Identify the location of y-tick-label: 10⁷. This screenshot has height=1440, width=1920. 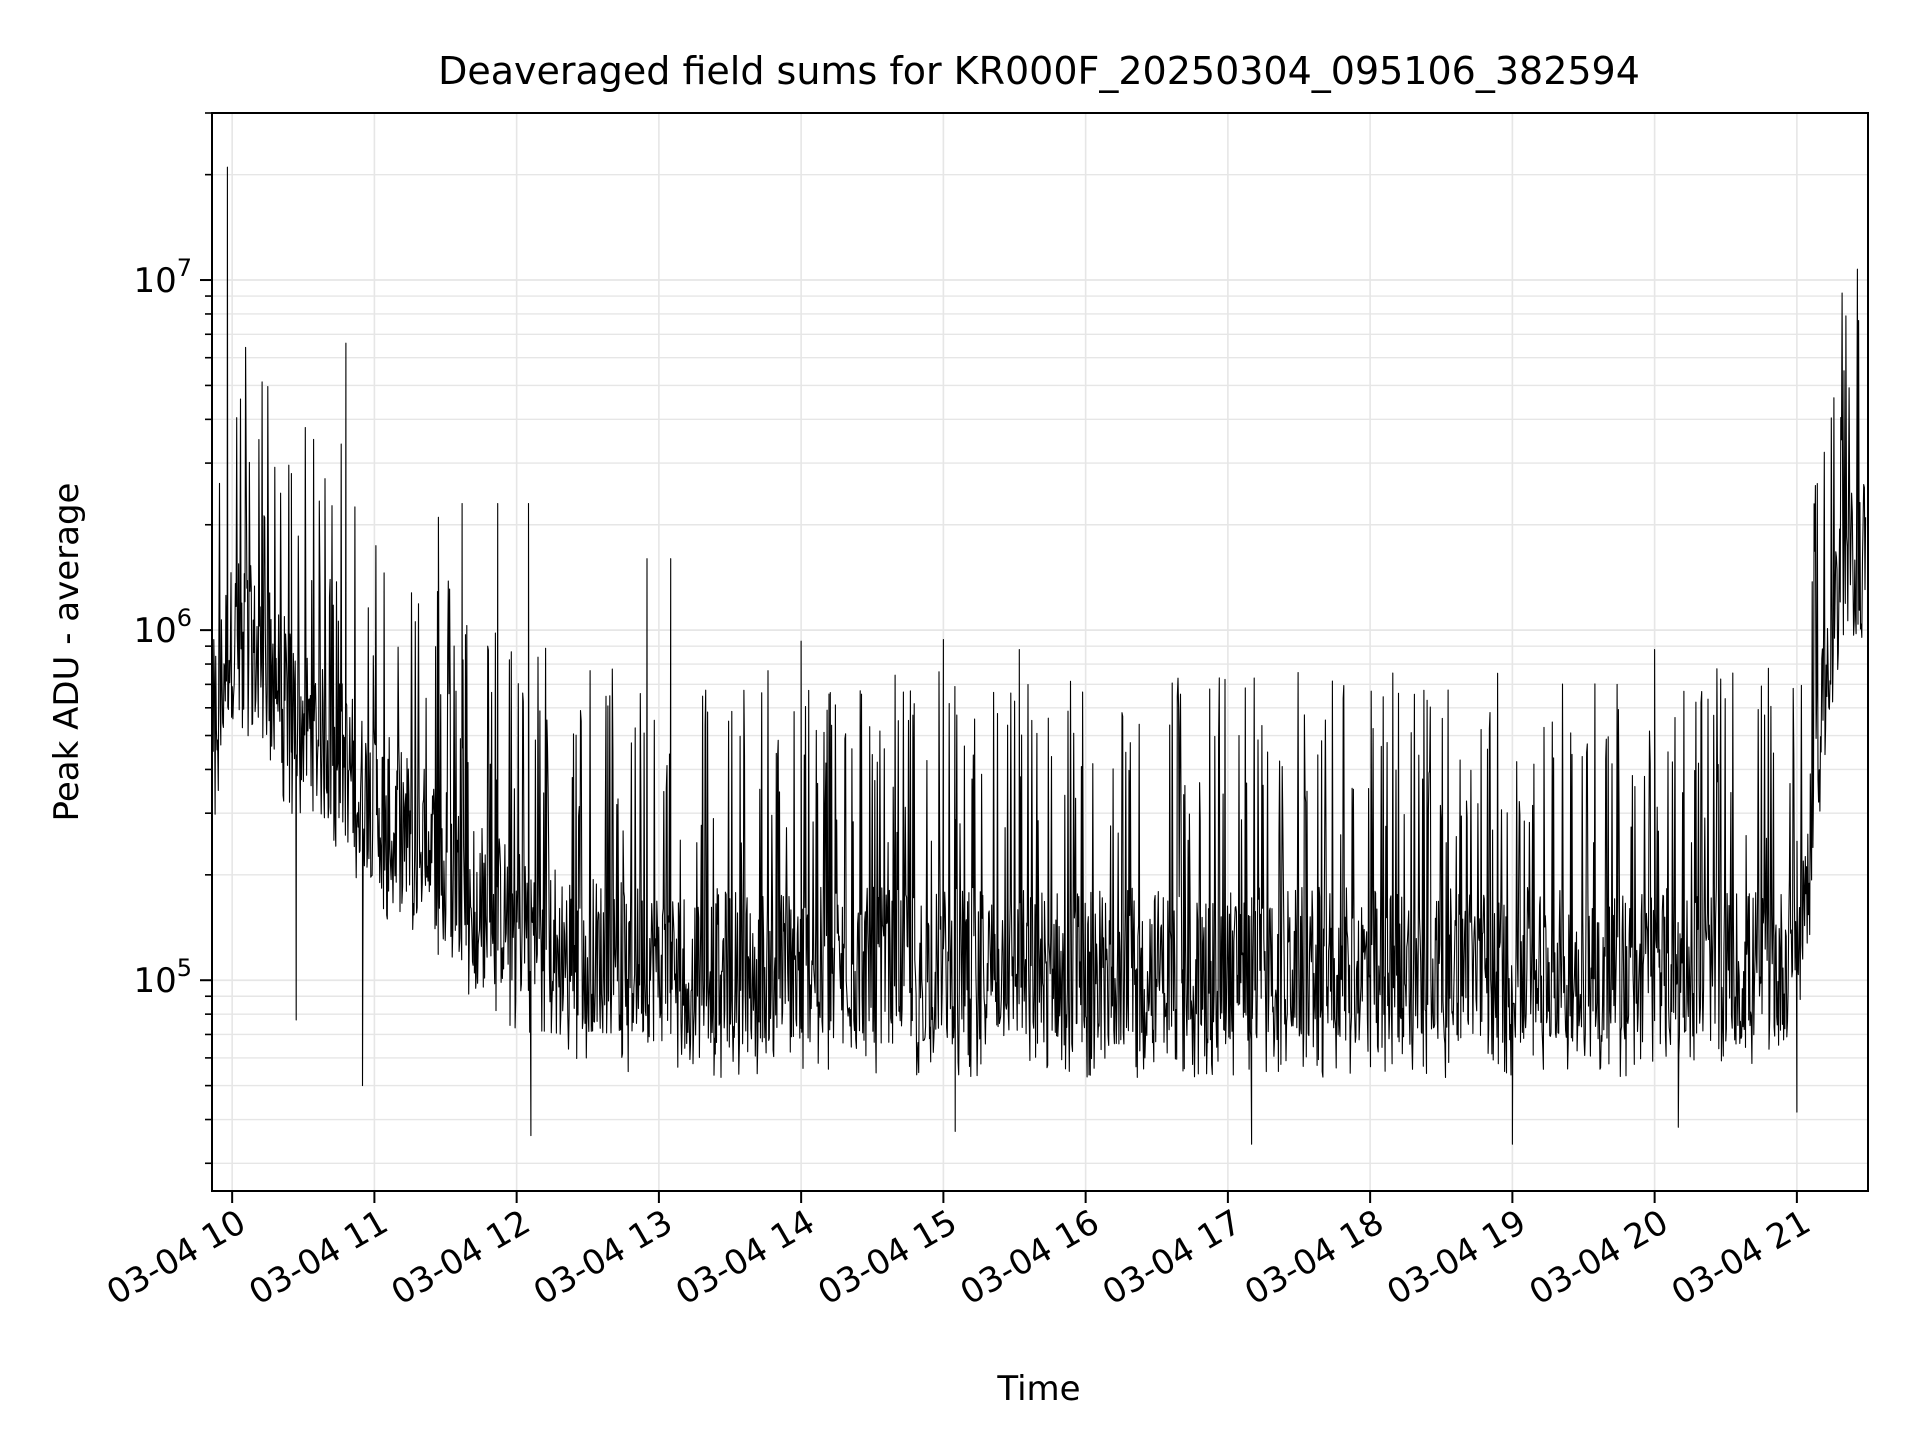
(162, 277).